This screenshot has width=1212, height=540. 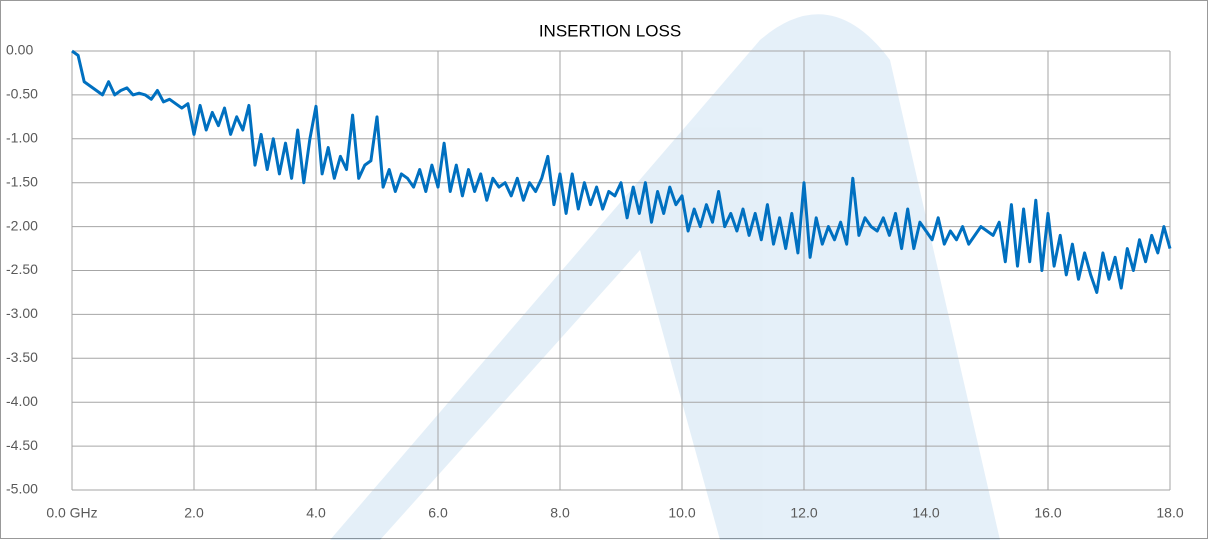 I want to click on x-tick-label: 0.0 GHz, so click(x=71, y=513).